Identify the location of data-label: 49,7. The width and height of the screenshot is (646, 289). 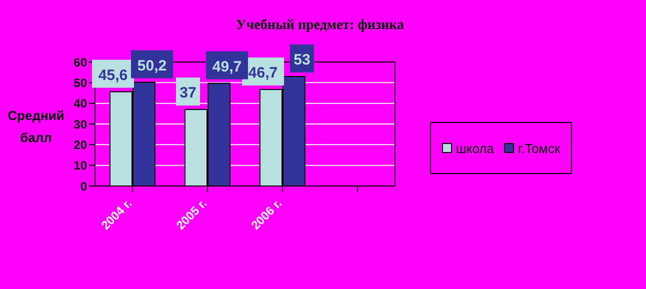
(227, 67).